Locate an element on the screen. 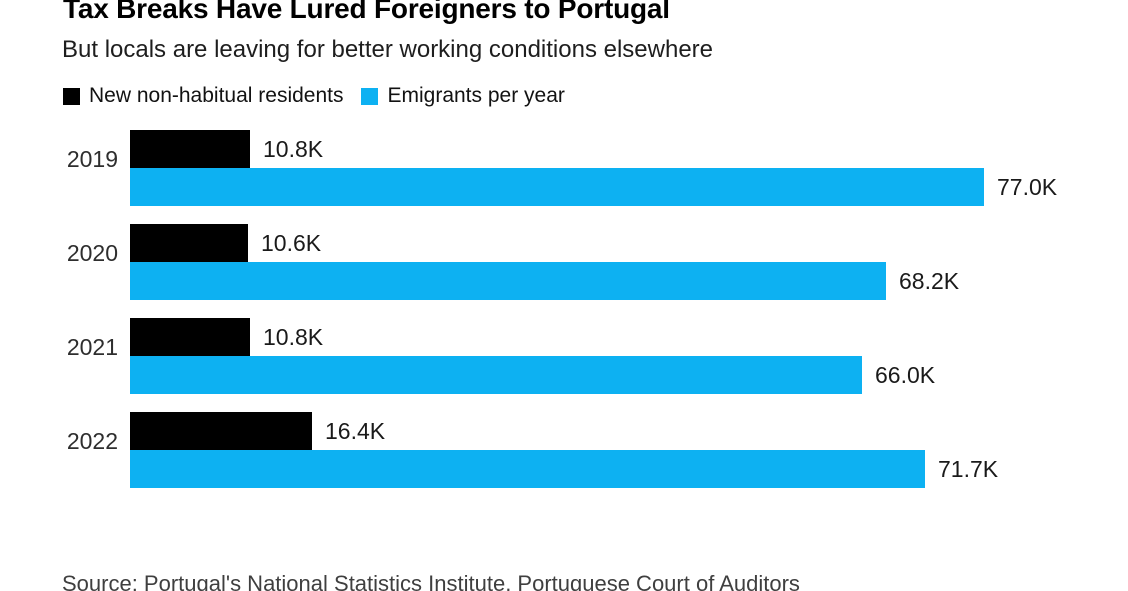 The image size is (1128, 591). bar-value-label: 77.0K is located at coordinates (1027, 186).